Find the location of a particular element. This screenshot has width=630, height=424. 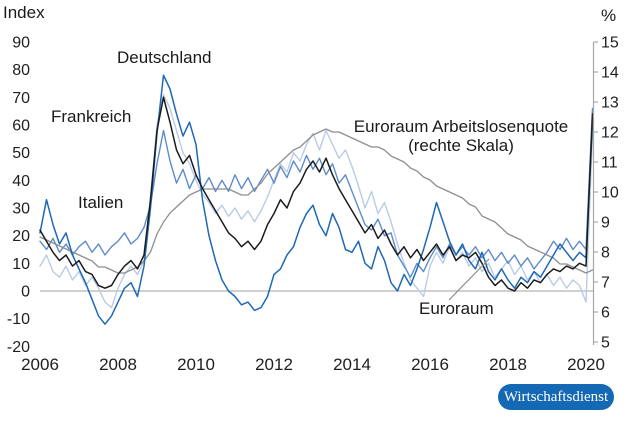

right-axis-tick-label: 11 is located at coordinates (609, 163).